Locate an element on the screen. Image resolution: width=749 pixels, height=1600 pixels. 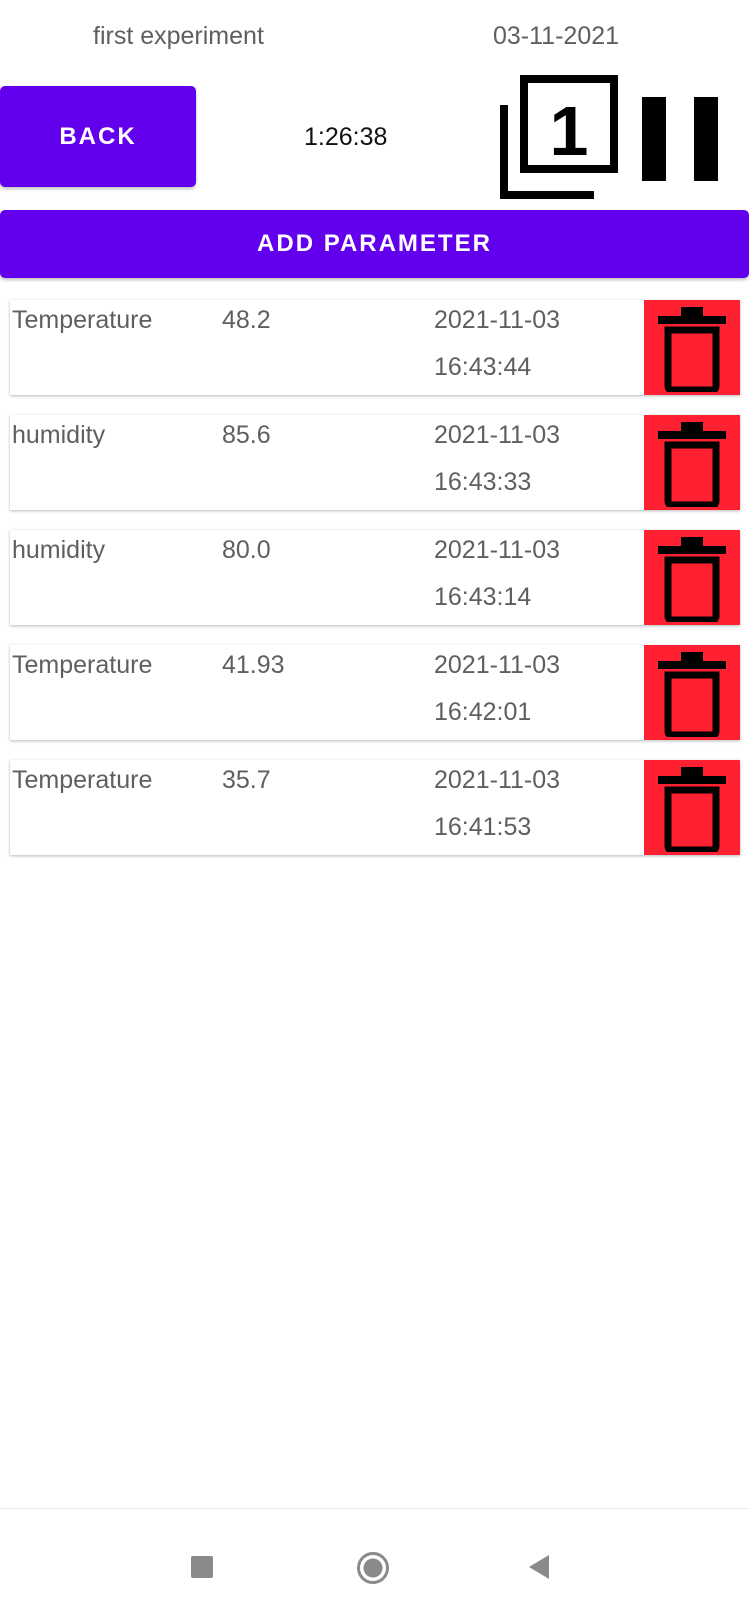
record-value: 85.6 is located at coordinates (246, 435).